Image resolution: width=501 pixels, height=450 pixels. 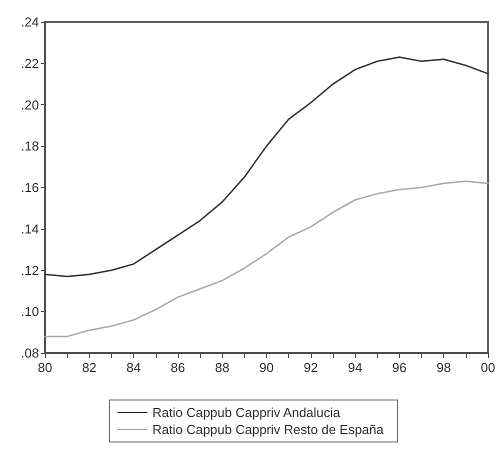 I want to click on y-tick-label: .08, so click(x=29, y=353).